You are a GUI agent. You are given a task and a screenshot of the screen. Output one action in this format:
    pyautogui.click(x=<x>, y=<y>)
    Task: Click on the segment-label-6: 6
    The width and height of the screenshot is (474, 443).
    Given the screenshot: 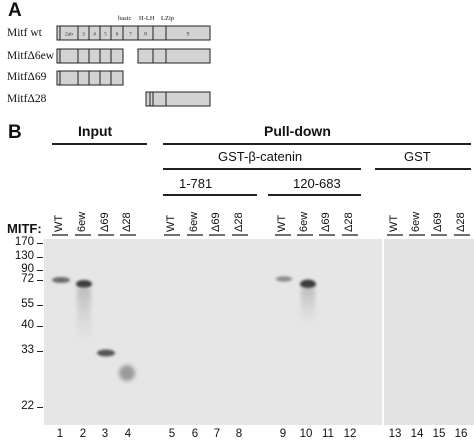 What is the action you would take?
    pyautogui.click(x=117, y=35)
    